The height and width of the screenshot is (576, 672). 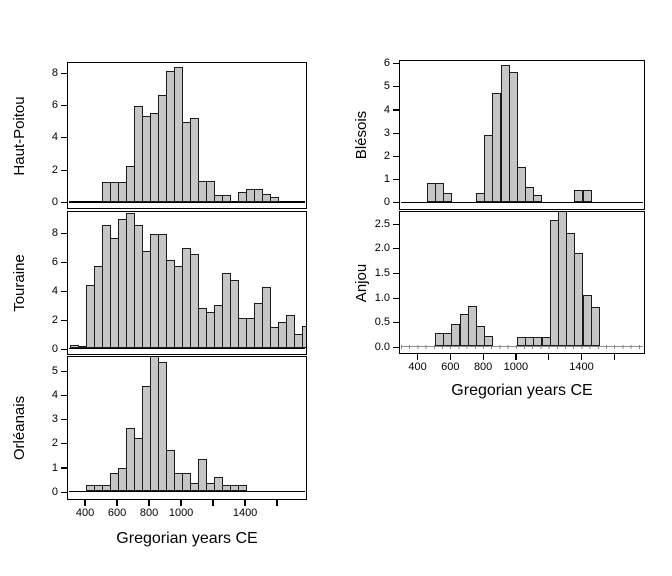 I want to click on plot-area-orleanais, so click(x=187, y=428).